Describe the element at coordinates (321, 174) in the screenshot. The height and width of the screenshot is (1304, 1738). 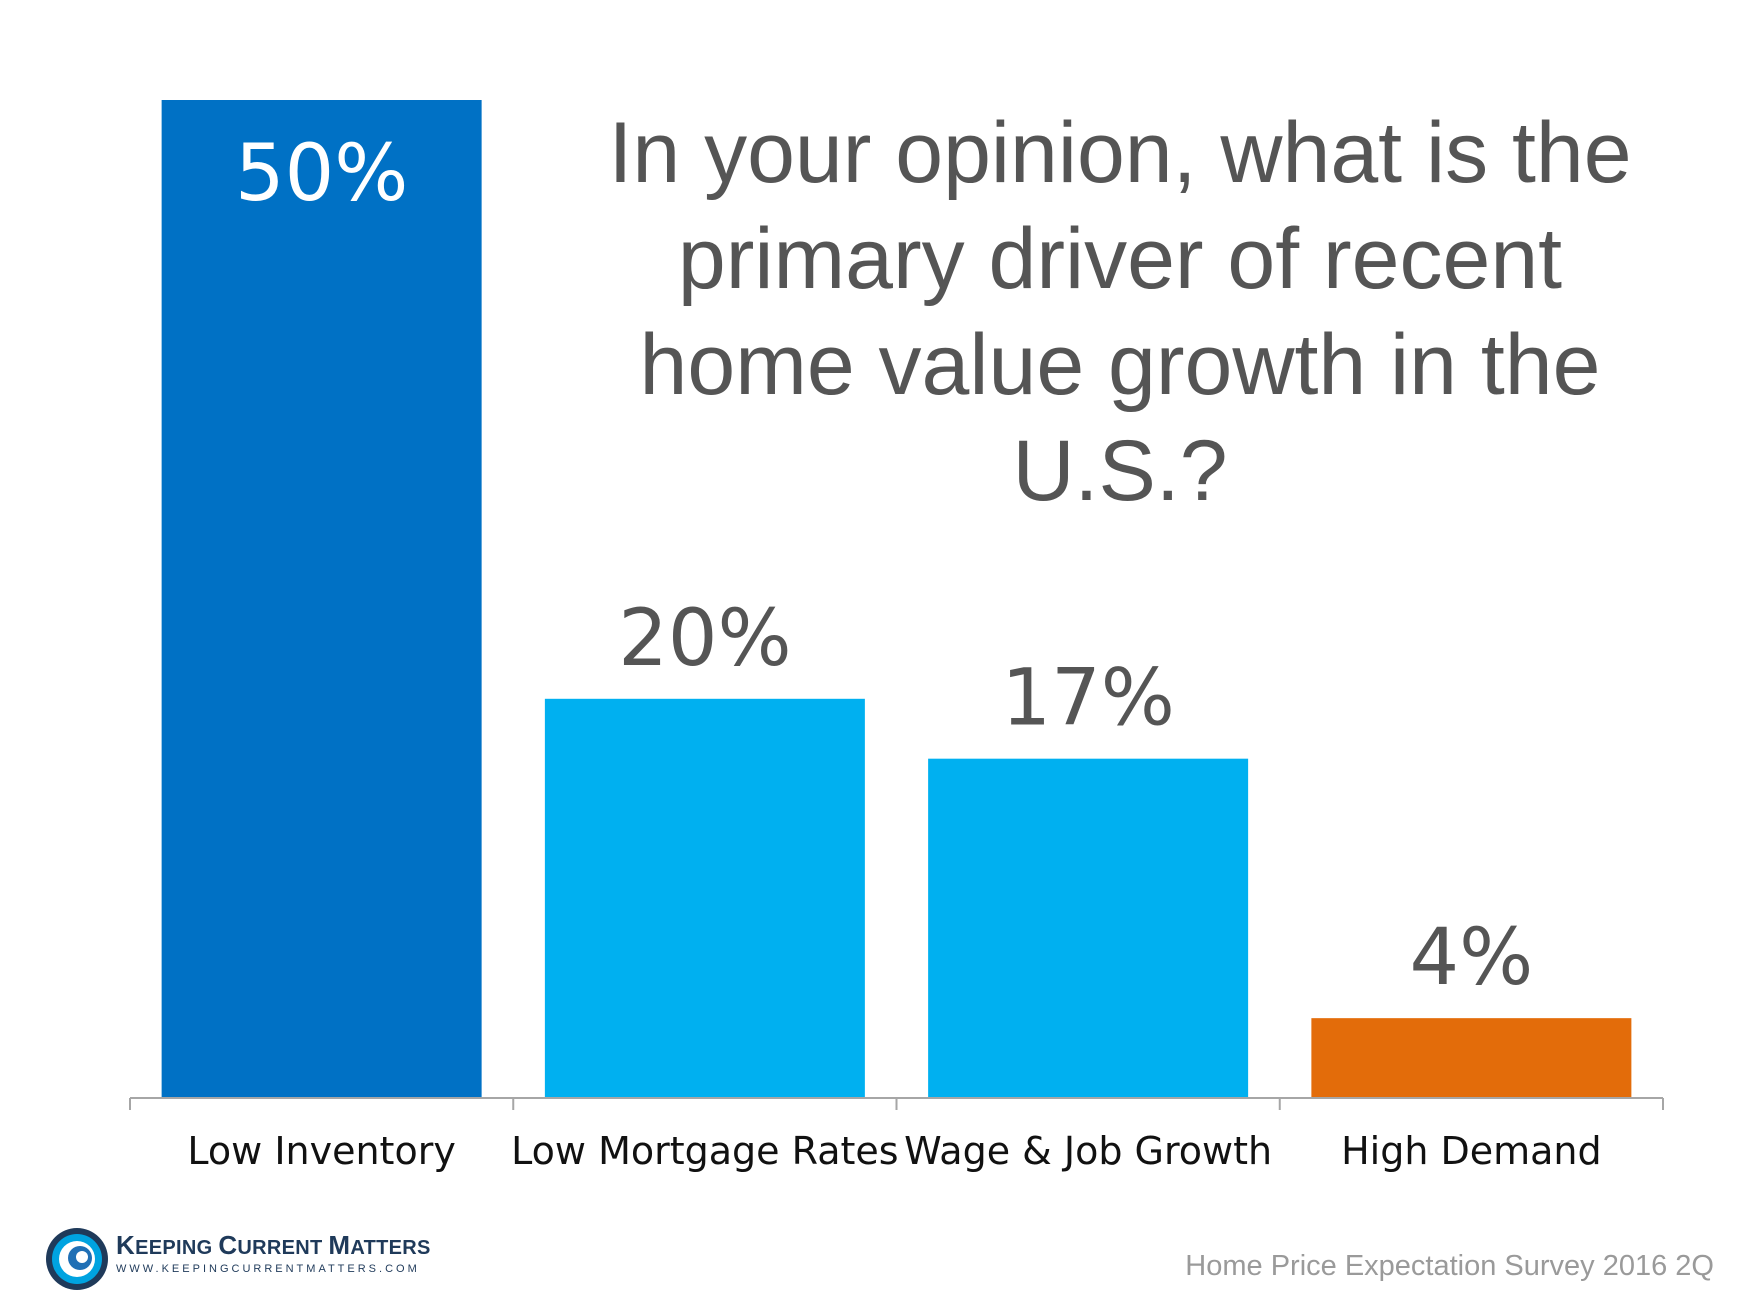
I see `value-label-0: 50%` at that location.